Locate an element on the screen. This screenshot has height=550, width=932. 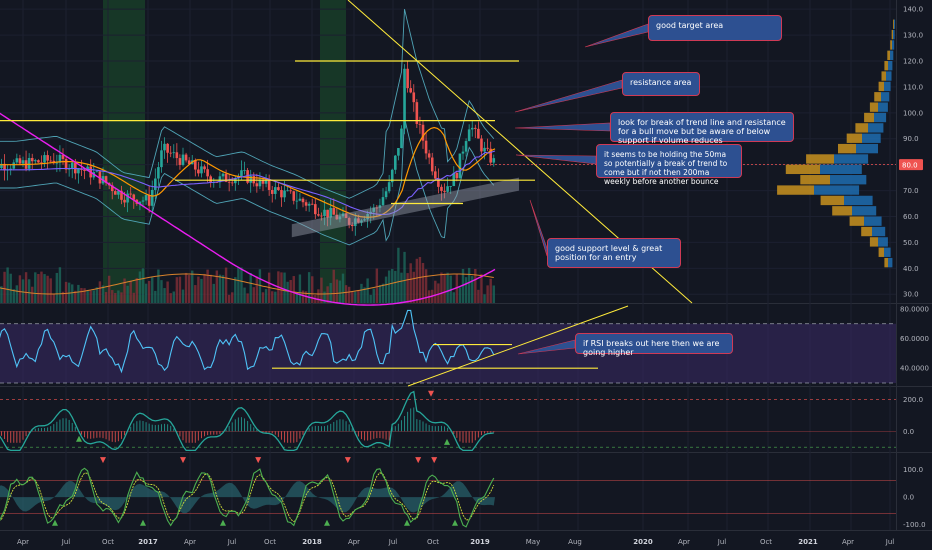
time-tick-label: 2020 is located at coordinates (643, 542).